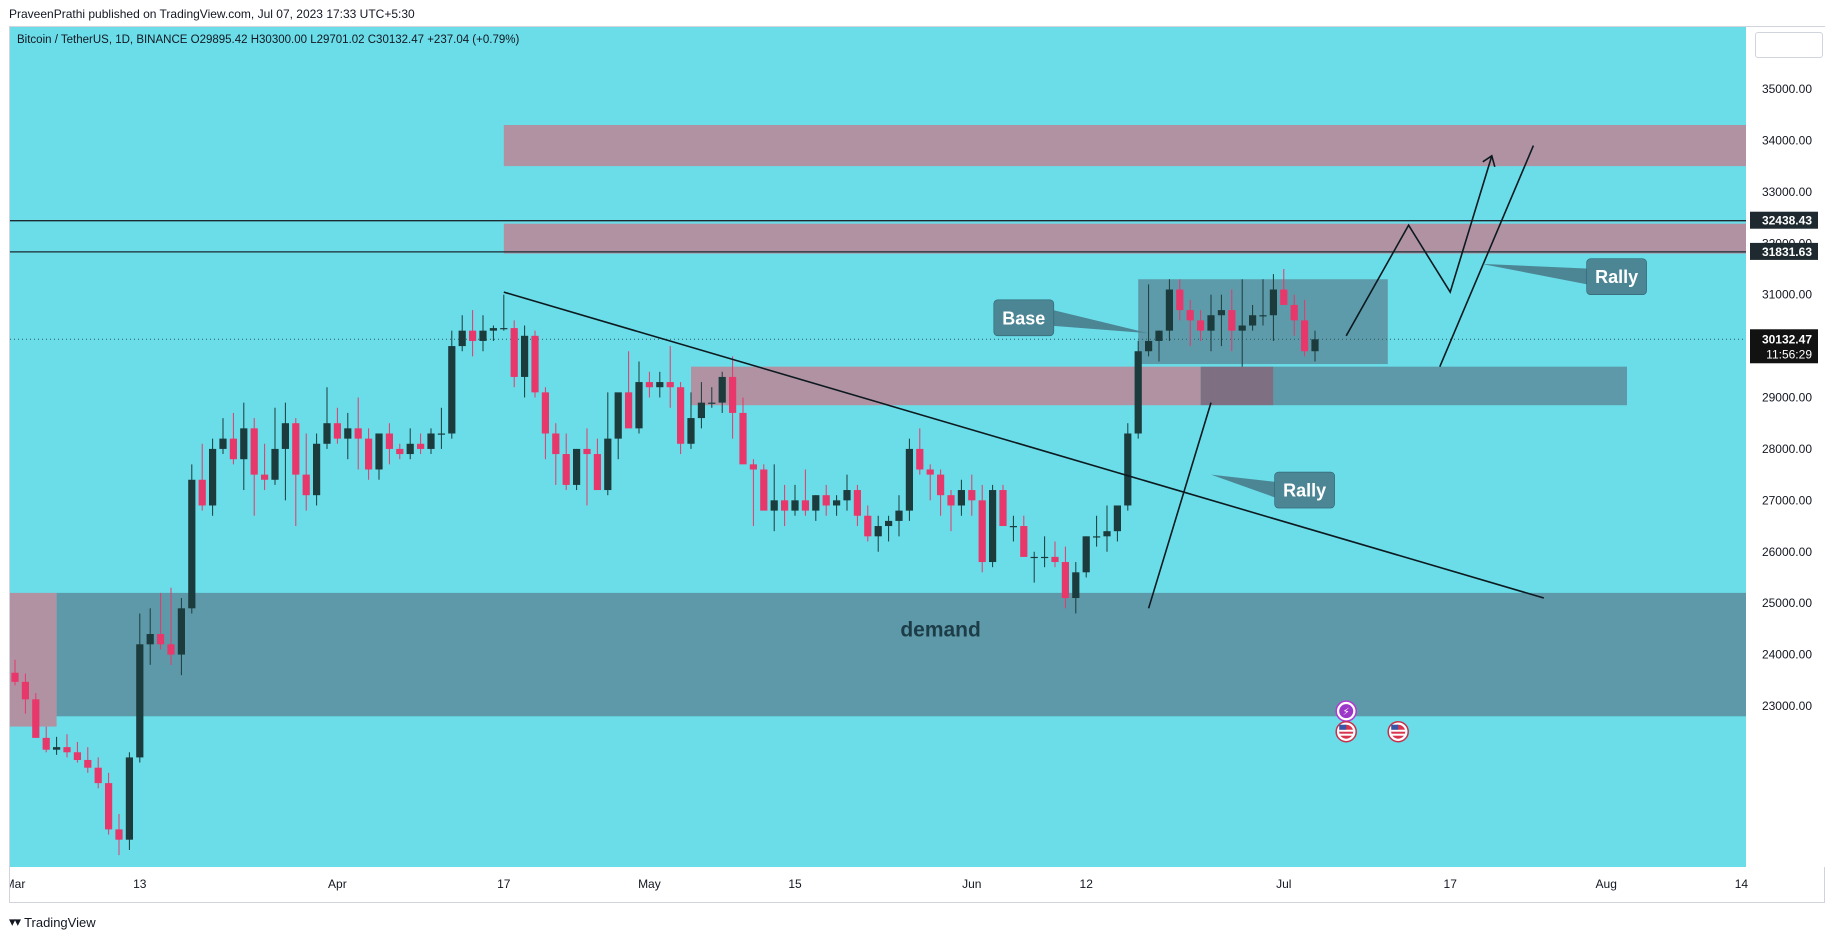 The width and height of the screenshot is (1835, 939). I want to click on flash-event-icon: ⚡, so click(1346, 711).